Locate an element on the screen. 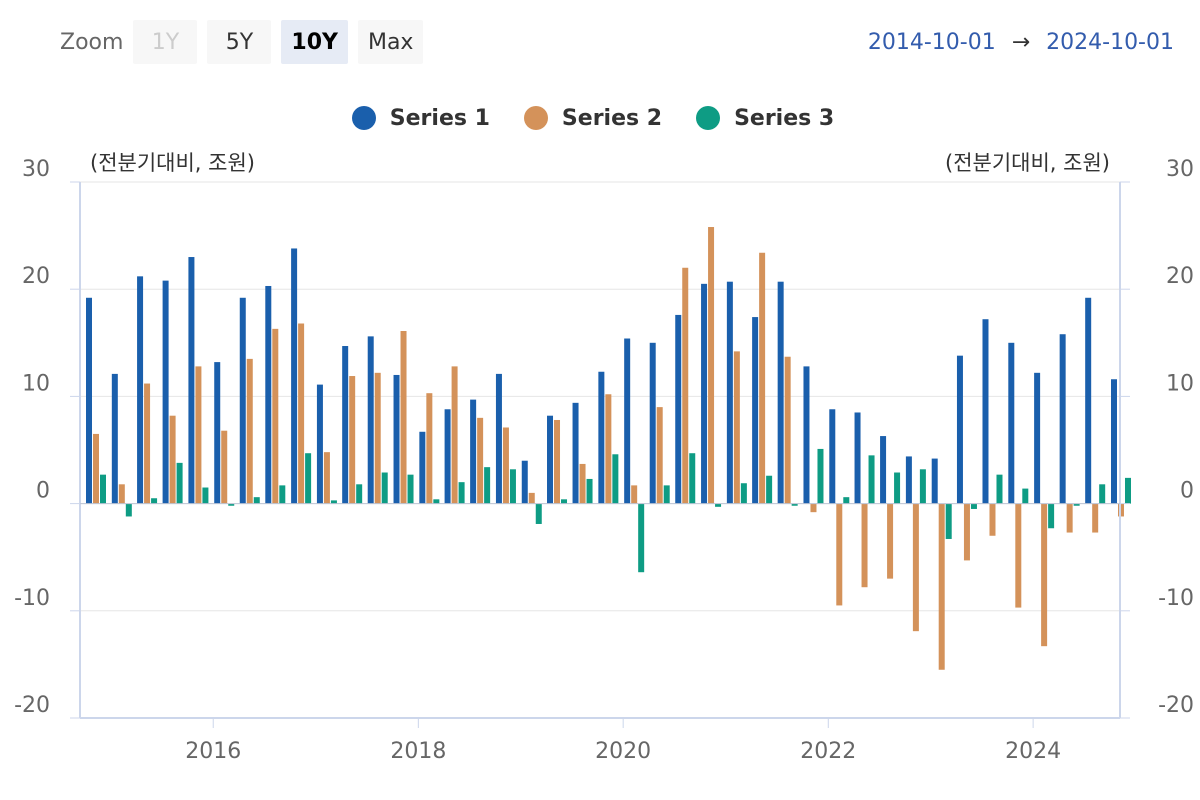 This screenshot has height=800, width=1200. x-tick-label: 2016 is located at coordinates (213, 751).